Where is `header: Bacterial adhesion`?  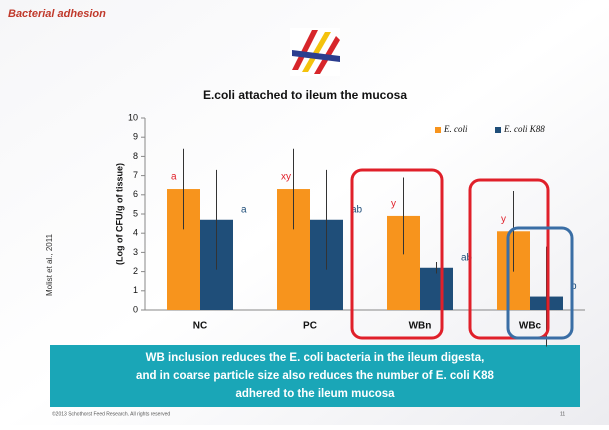
header: Bacterial adhesion is located at coordinates (57, 14).